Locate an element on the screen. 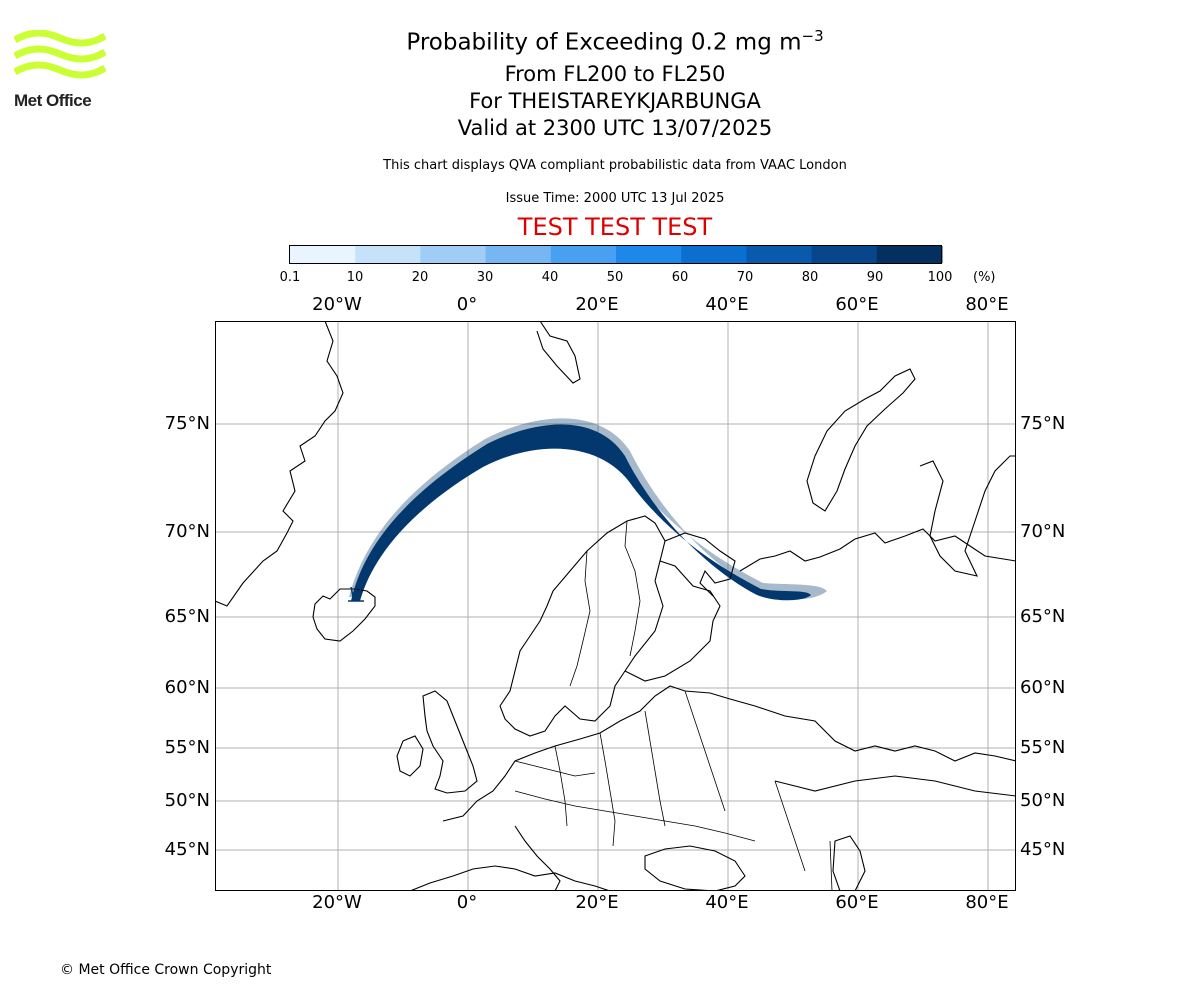 The height and width of the screenshot is (1000, 1200). asia-coast is located at coordinates (895, 786).